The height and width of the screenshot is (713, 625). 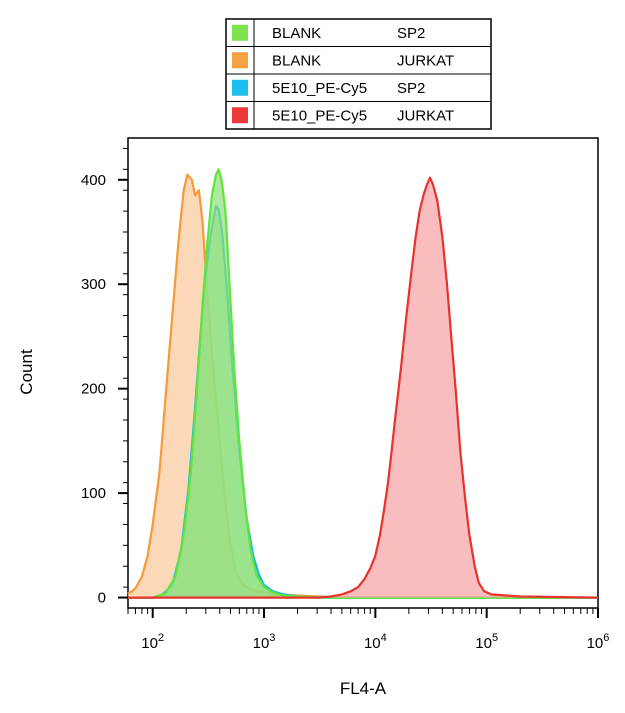 I want to click on x-axis-title: FL4-A, so click(x=363, y=688).